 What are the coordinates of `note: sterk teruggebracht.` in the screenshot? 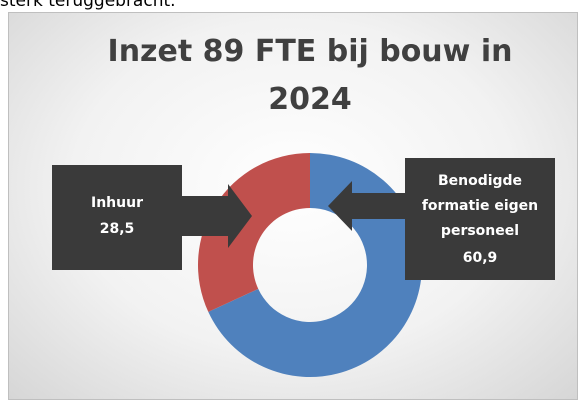 It's located at (88, 5).